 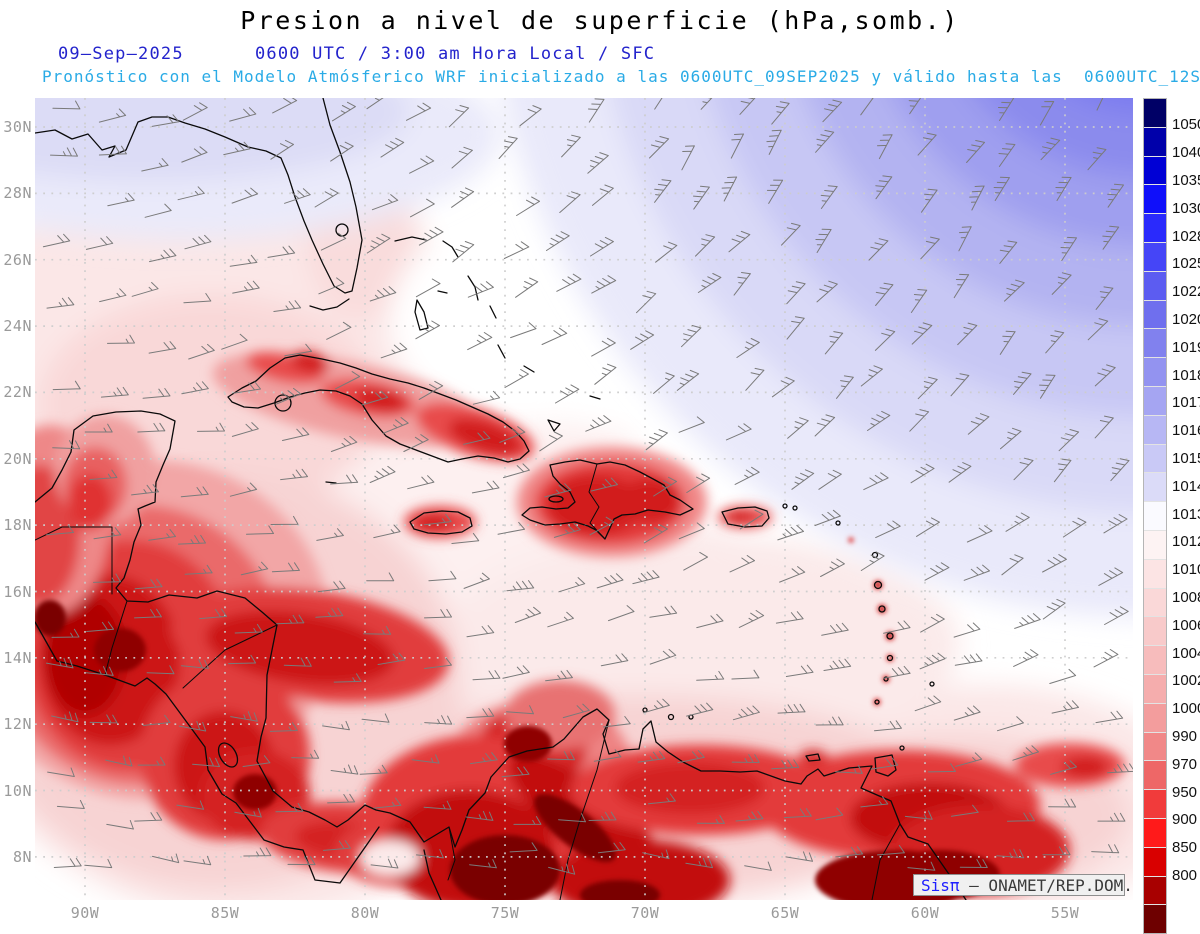 What do you see at coordinates (902, 748) in the screenshot?
I see `island-tobago` at bounding box center [902, 748].